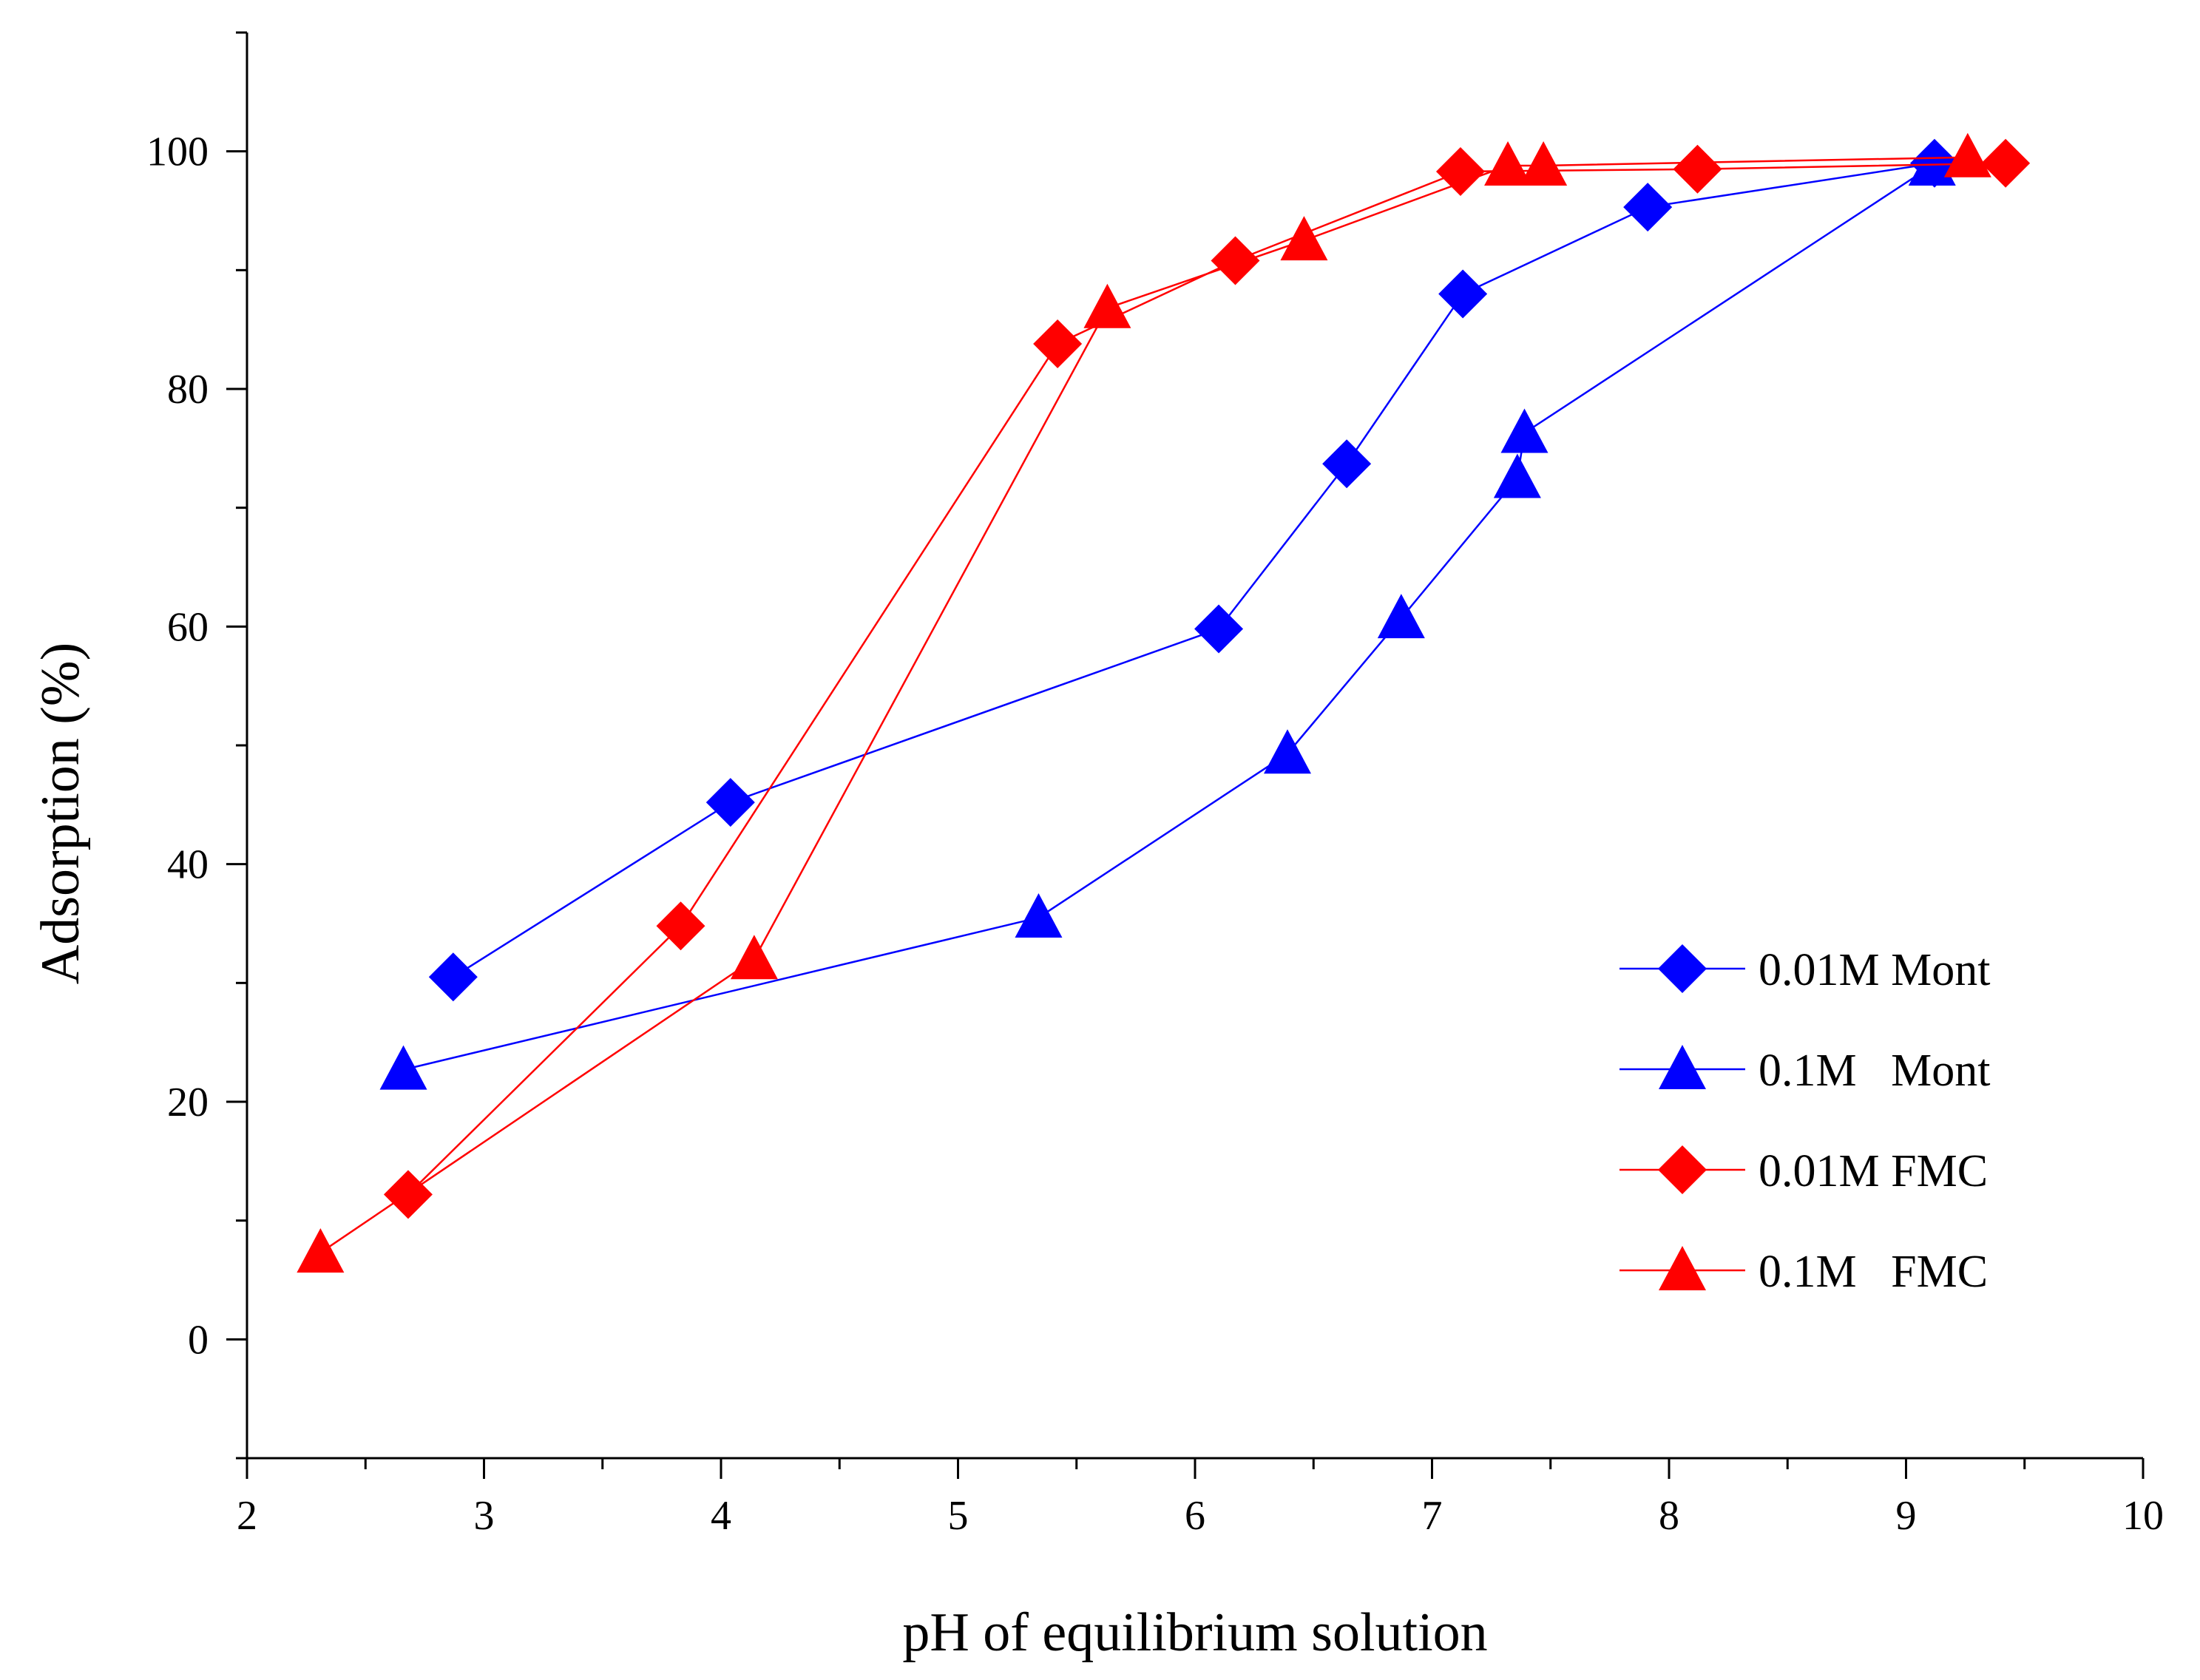 The height and width of the screenshot is (1680, 2200). I want to click on x-tick-label: 6, so click(1195, 1516).